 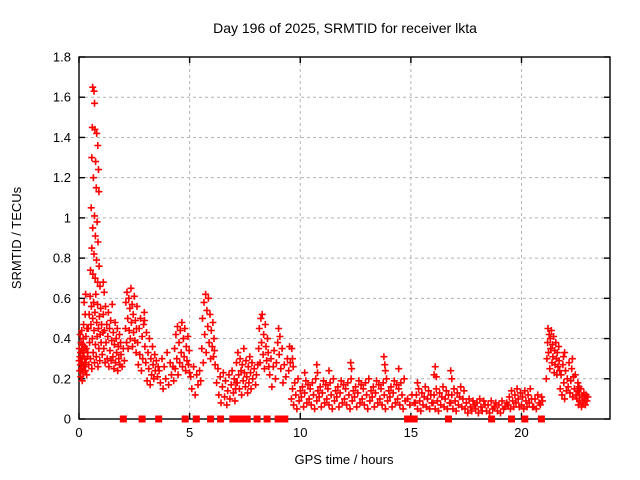 What do you see at coordinates (62, 338) in the screenshot?
I see `y-tick-label: 0.4` at bounding box center [62, 338].